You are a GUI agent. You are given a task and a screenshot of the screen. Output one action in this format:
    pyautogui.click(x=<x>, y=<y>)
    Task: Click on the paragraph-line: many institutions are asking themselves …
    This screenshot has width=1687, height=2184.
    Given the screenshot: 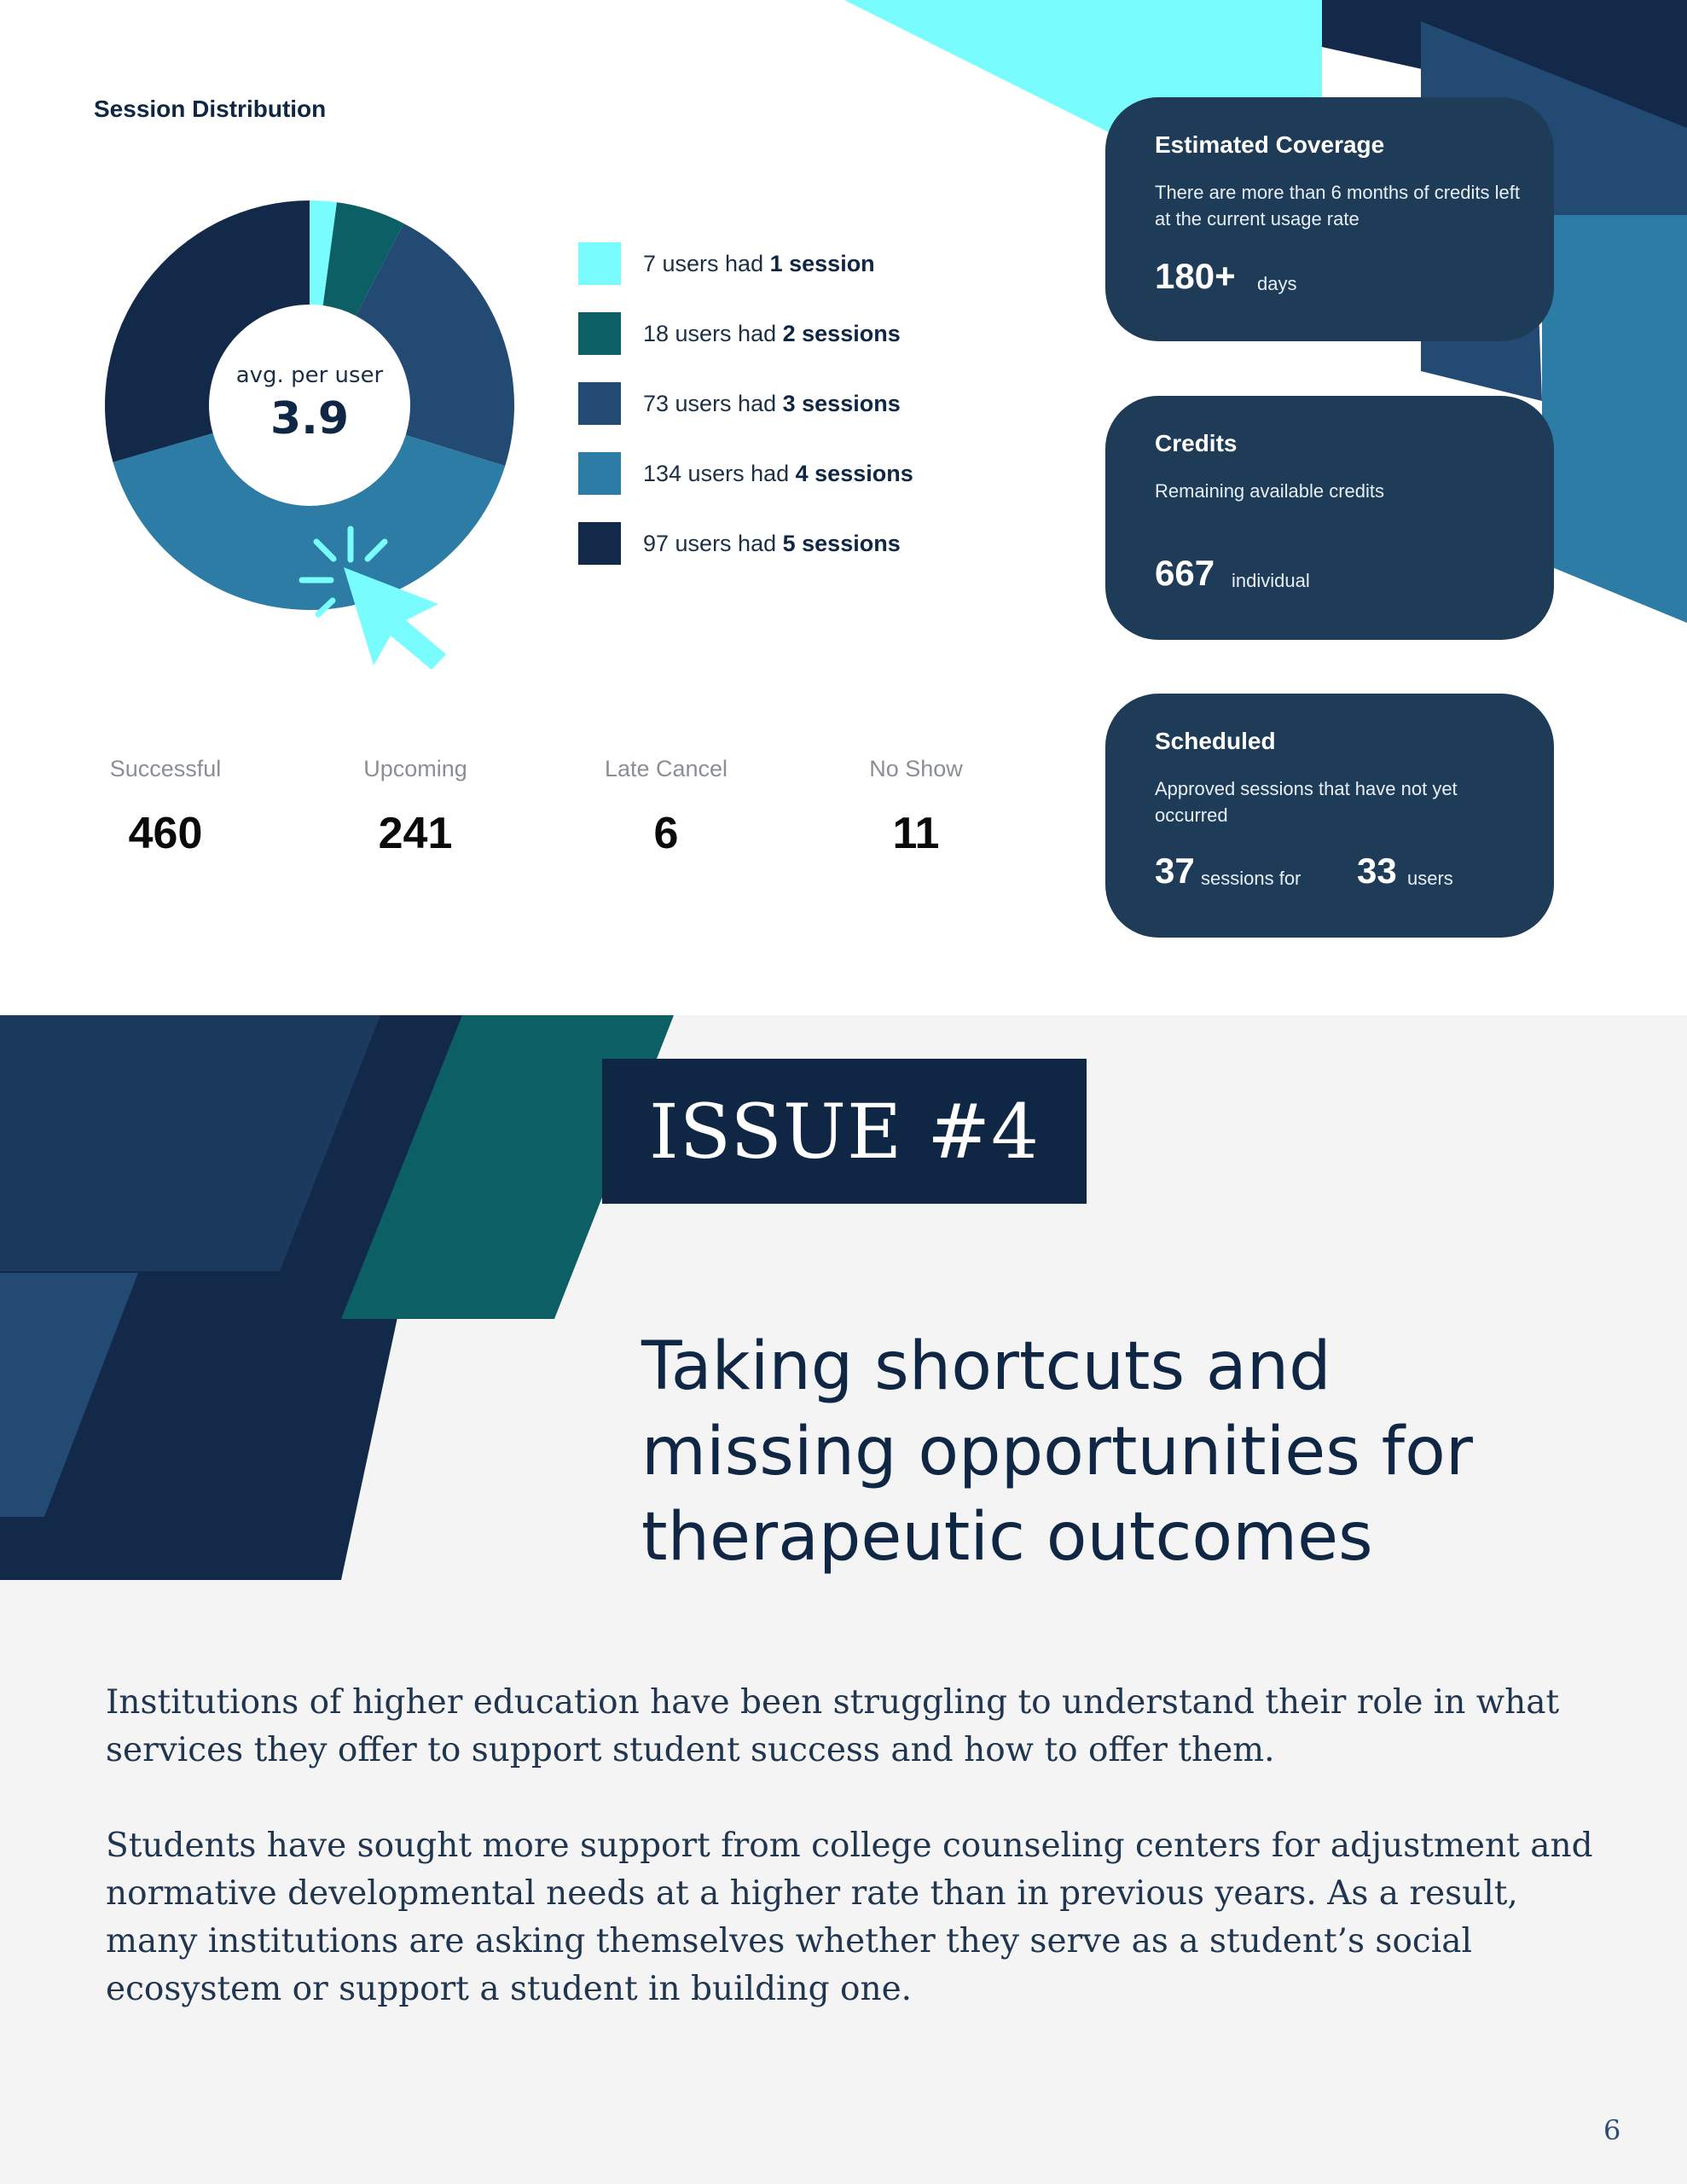 What is the action you would take?
    pyautogui.click(x=789, y=1941)
    